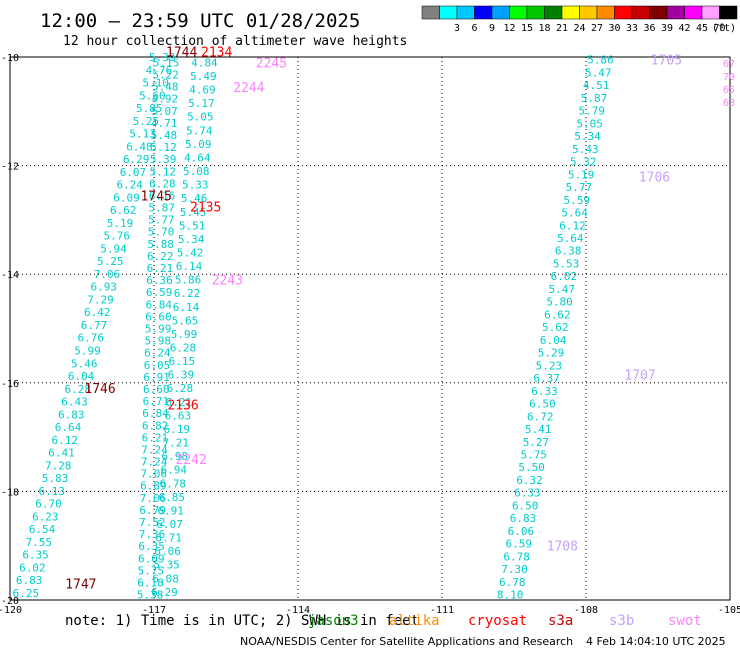 The height and width of the screenshot is (650, 740). Describe the element at coordinates (52, 491) in the screenshot. I see `wave-height-value: 6.13` at that location.